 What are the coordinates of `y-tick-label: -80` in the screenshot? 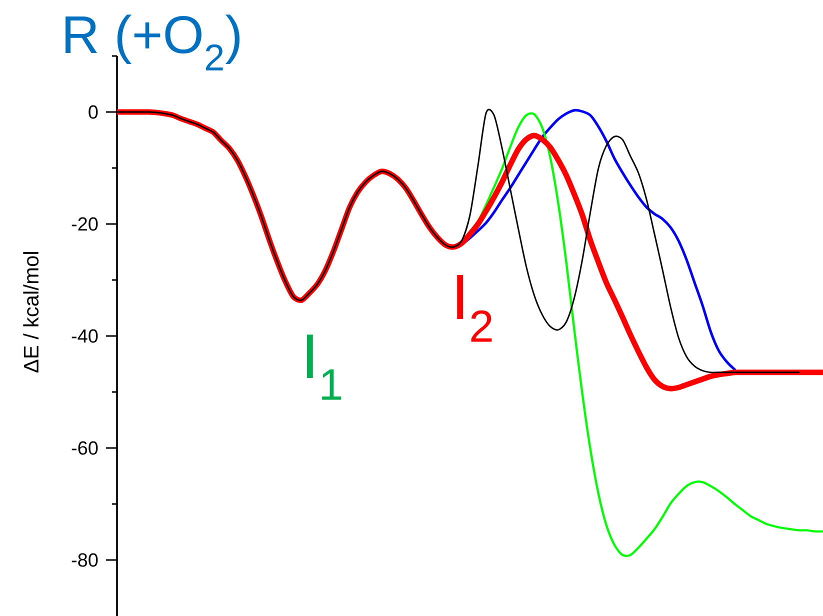 It's located at (85, 560).